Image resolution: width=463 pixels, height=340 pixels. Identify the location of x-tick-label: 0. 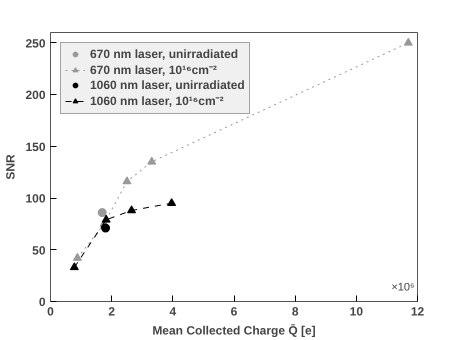
(50, 311).